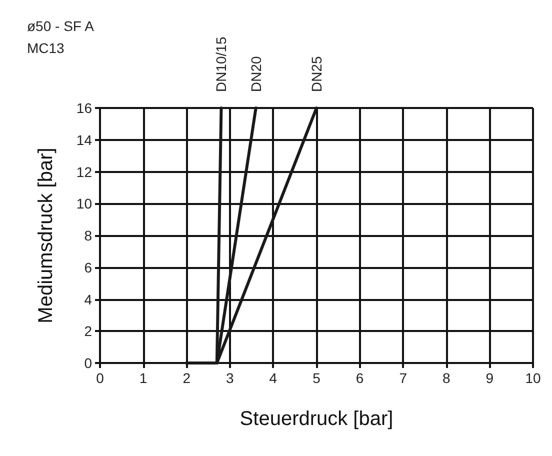  Describe the element at coordinates (230, 378) in the screenshot. I see `x-tick-label: 3` at that location.